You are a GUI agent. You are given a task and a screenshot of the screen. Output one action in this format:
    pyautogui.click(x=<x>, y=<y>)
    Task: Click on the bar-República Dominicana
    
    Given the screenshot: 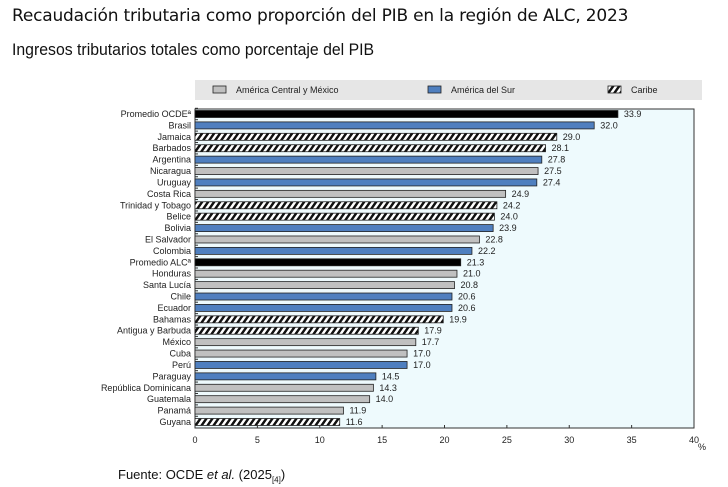 What is the action you would take?
    pyautogui.click(x=284, y=387)
    